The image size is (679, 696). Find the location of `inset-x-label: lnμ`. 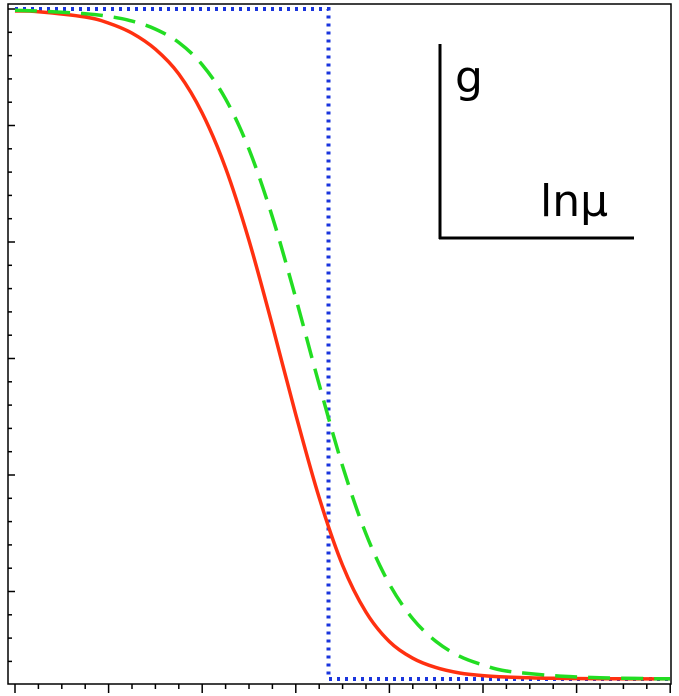

inset-x-label: lnμ is located at coordinates (574, 201).